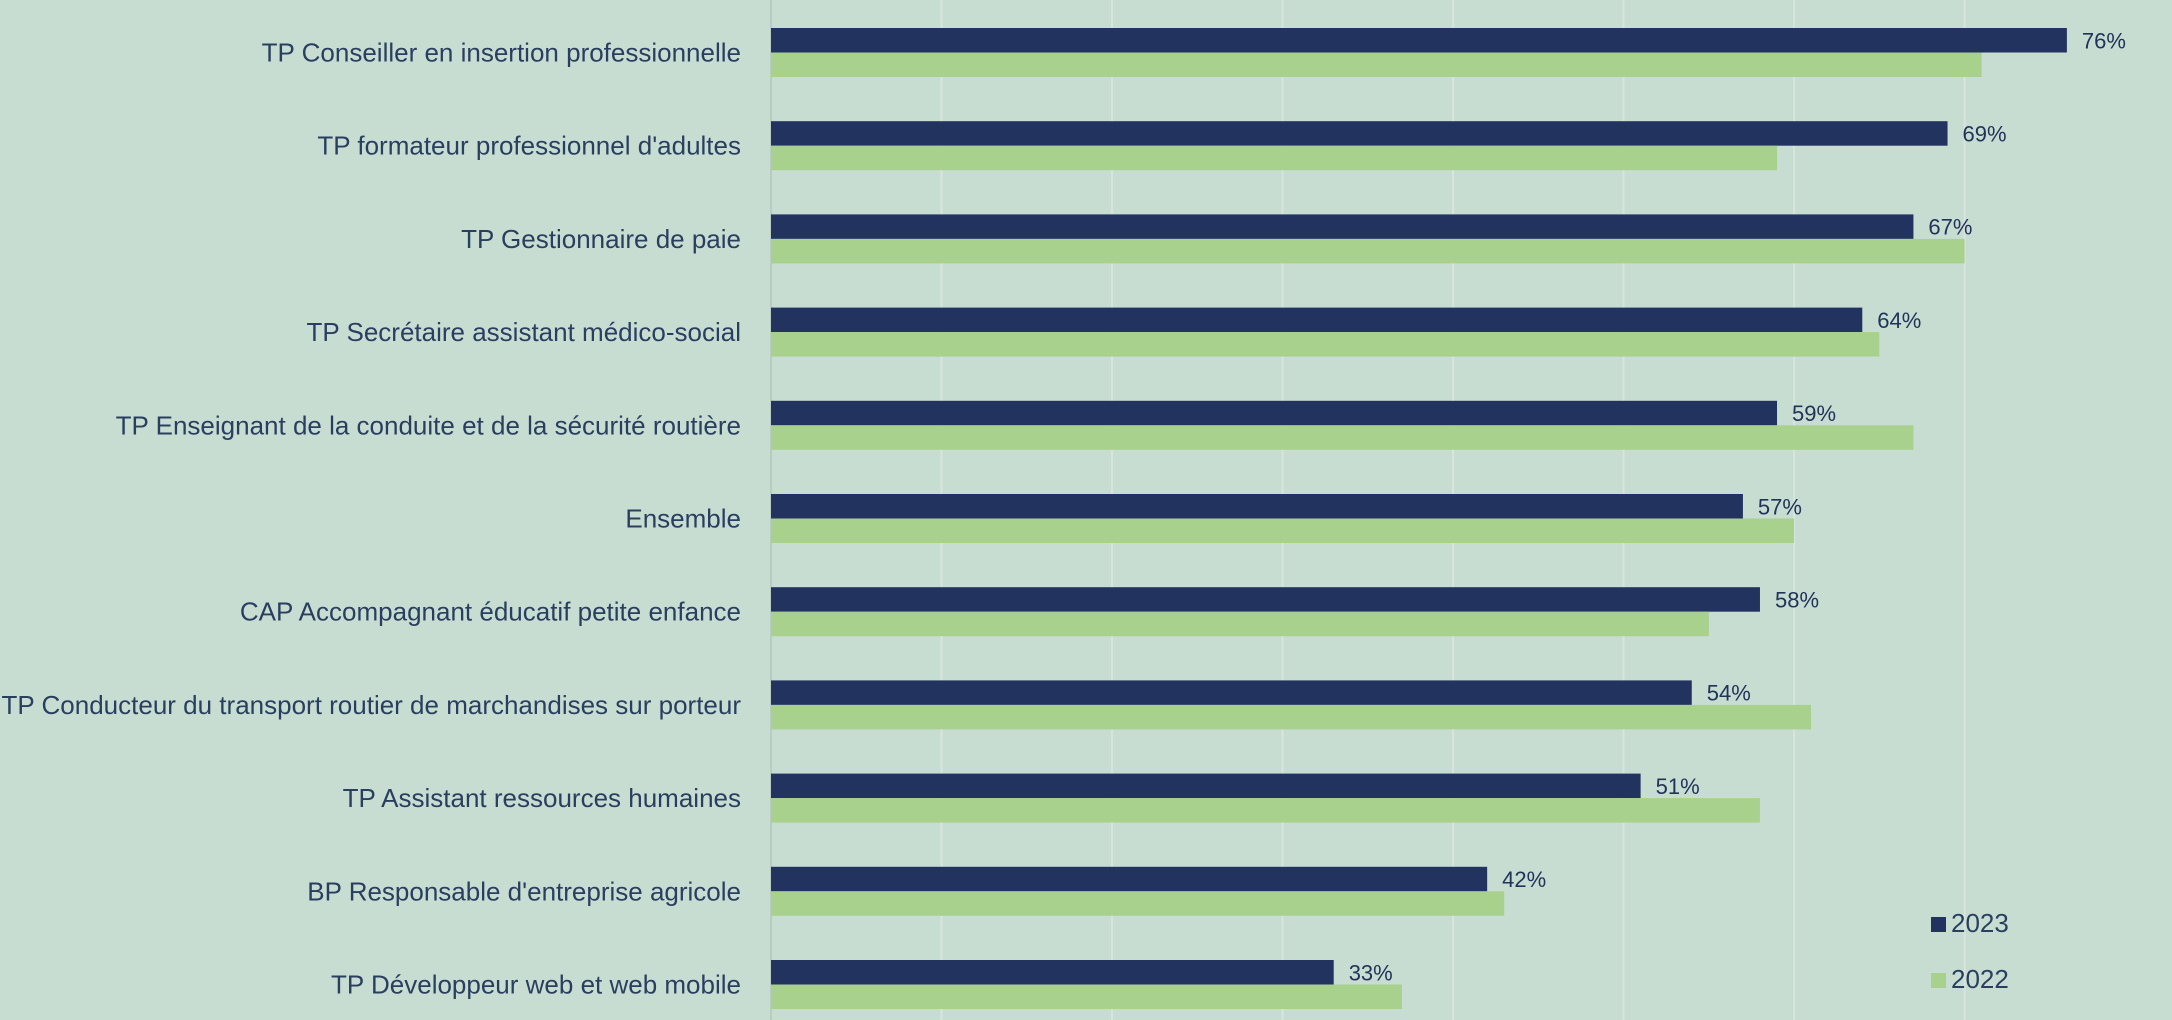 The height and width of the screenshot is (1020, 2172). I want to click on category-label: BP Responsable d'entreprise agricole, so click(524, 891).